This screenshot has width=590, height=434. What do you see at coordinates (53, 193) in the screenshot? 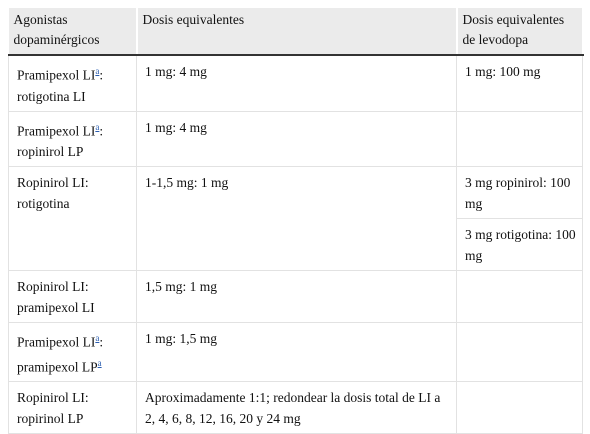
I see `drug-text: Ropinirol LI: rotigotina` at bounding box center [53, 193].